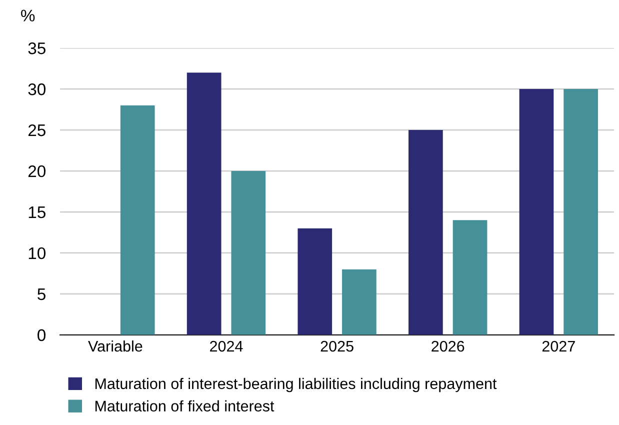  I want to click on y-tick-label: 5, so click(42, 294).